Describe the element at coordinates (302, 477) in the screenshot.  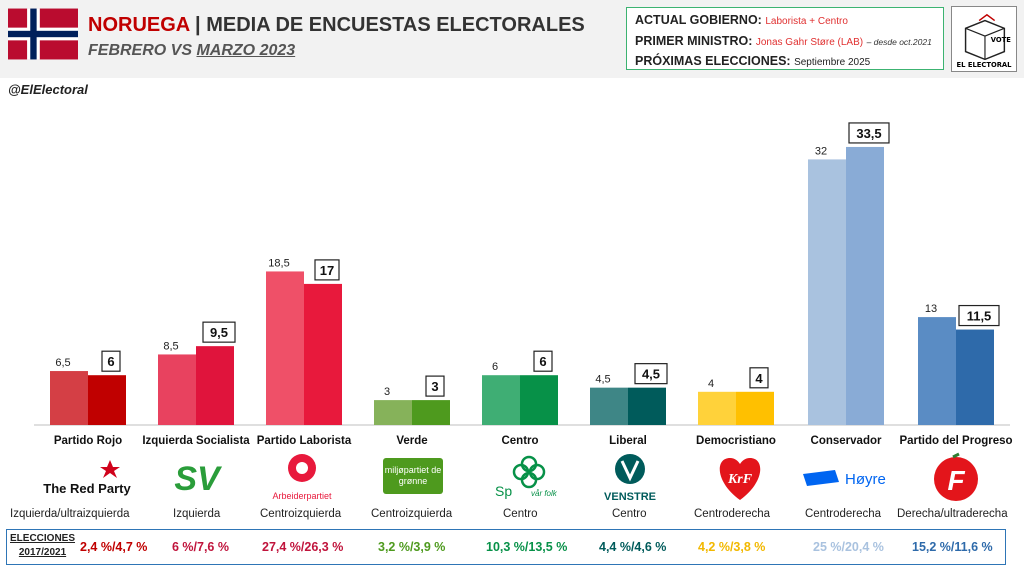
I see `arbeiderpartiet-logo: Arbeiderpartiet` at that location.